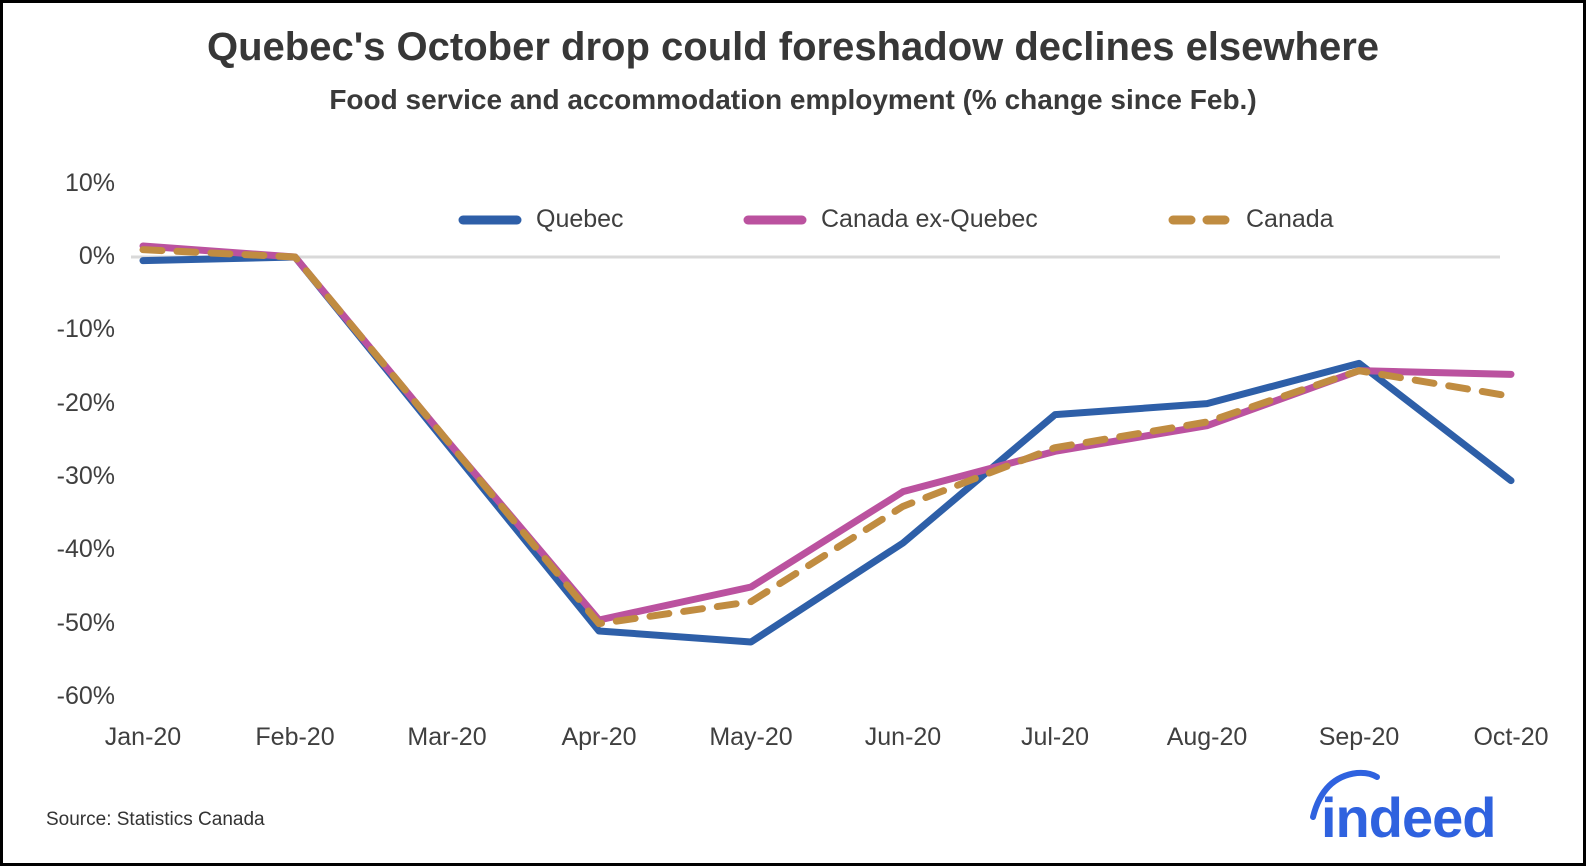  Describe the element at coordinates (85, 695) in the screenshot. I see `y-tick-label: -60%` at that location.